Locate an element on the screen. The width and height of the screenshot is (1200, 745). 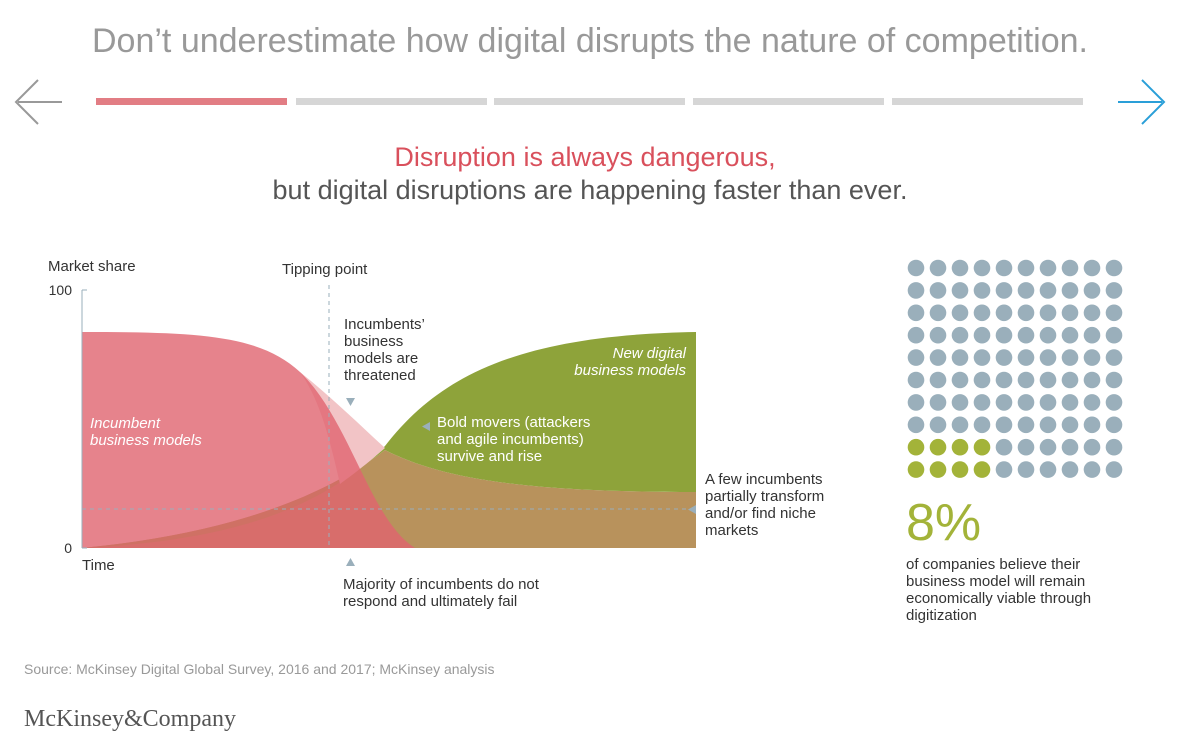
brand: McKinsey&Company is located at coordinates (130, 719).